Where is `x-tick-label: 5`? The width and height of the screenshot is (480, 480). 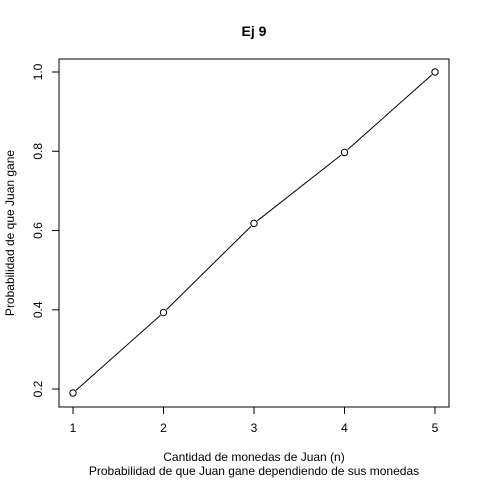
x-tick-label: 5 is located at coordinates (435, 428).